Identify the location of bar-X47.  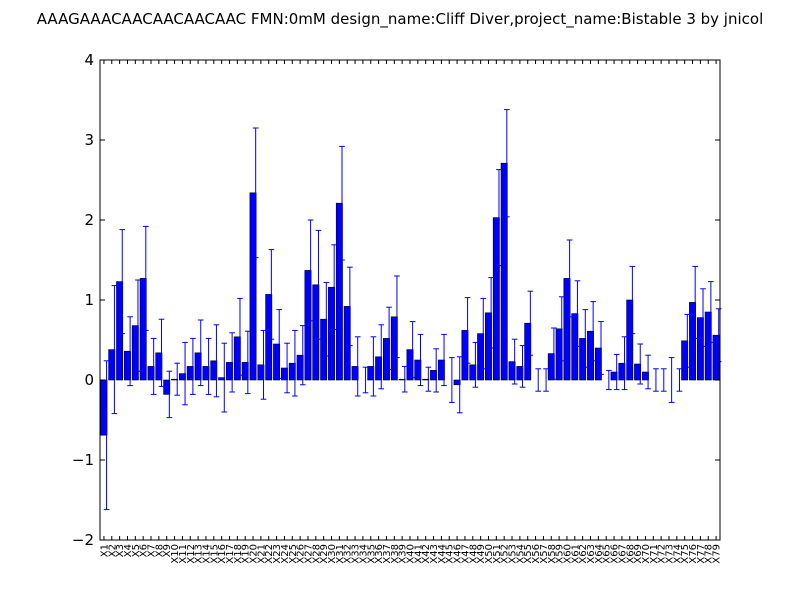
(465, 355).